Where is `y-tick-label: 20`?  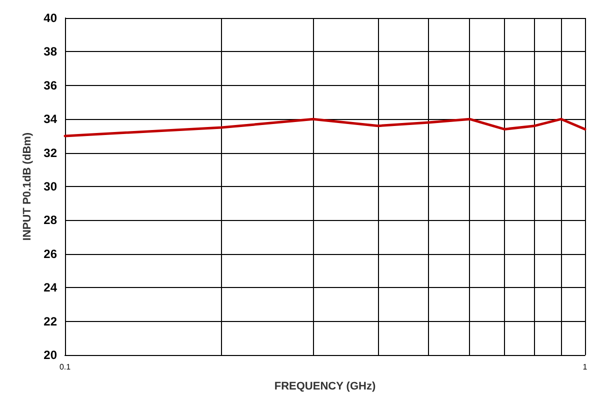 y-tick-label: 20 is located at coordinates (51, 355).